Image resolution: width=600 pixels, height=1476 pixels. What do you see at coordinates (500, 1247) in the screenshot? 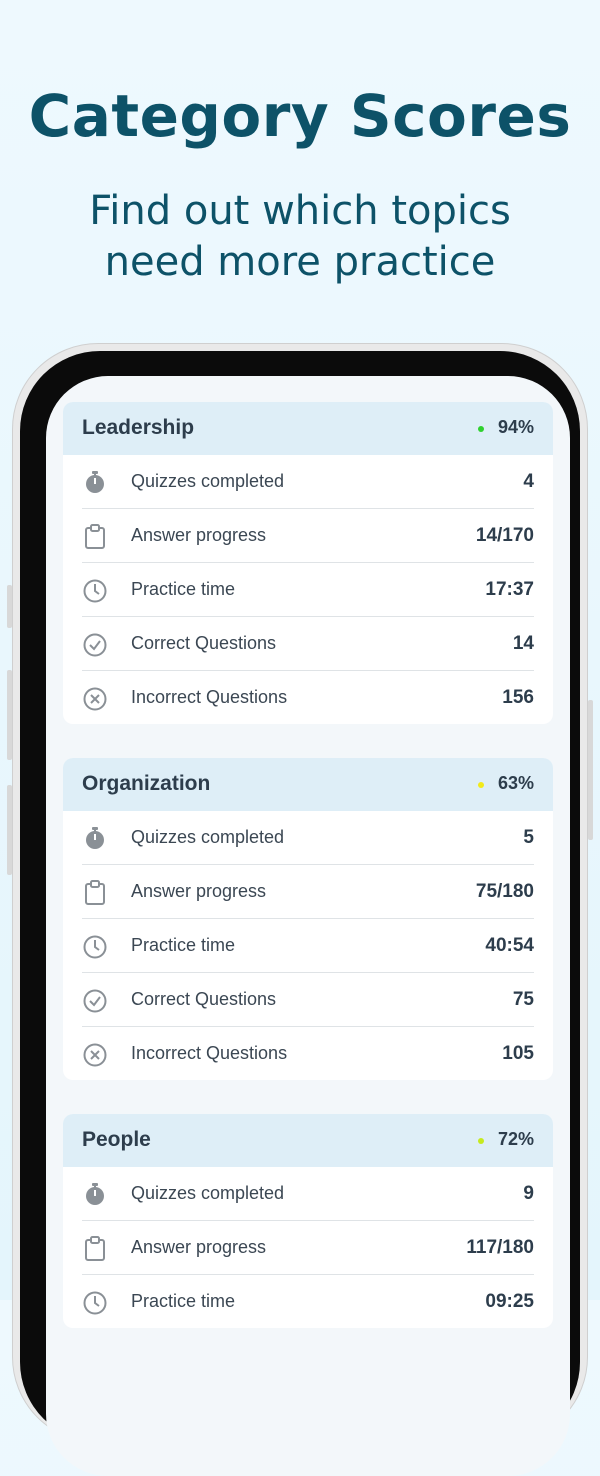
I see `stat-value: 117/180` at bounding box center [500, 1247].